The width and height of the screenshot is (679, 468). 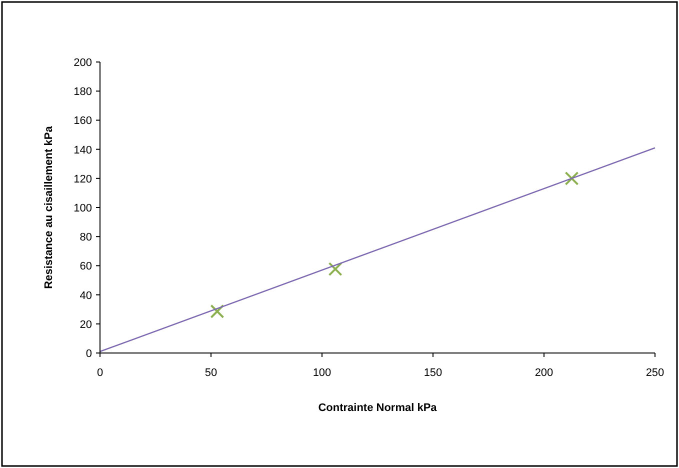 What do you see at coordinates (83, 179) in the screenshot?
I see `y-tick-label: 120` at bounding box center [83, 179].